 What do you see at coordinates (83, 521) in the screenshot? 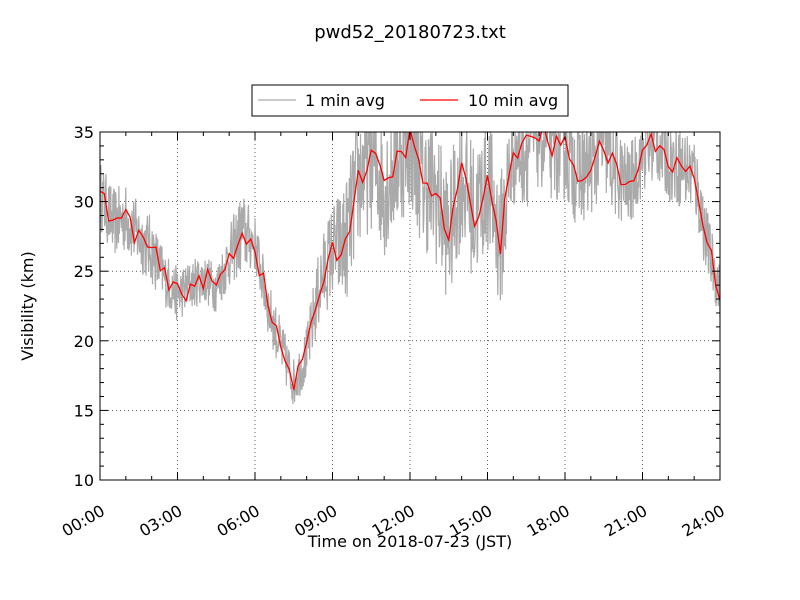
I see `x-tick-label: 00:00` at bounding box center [83, 521].